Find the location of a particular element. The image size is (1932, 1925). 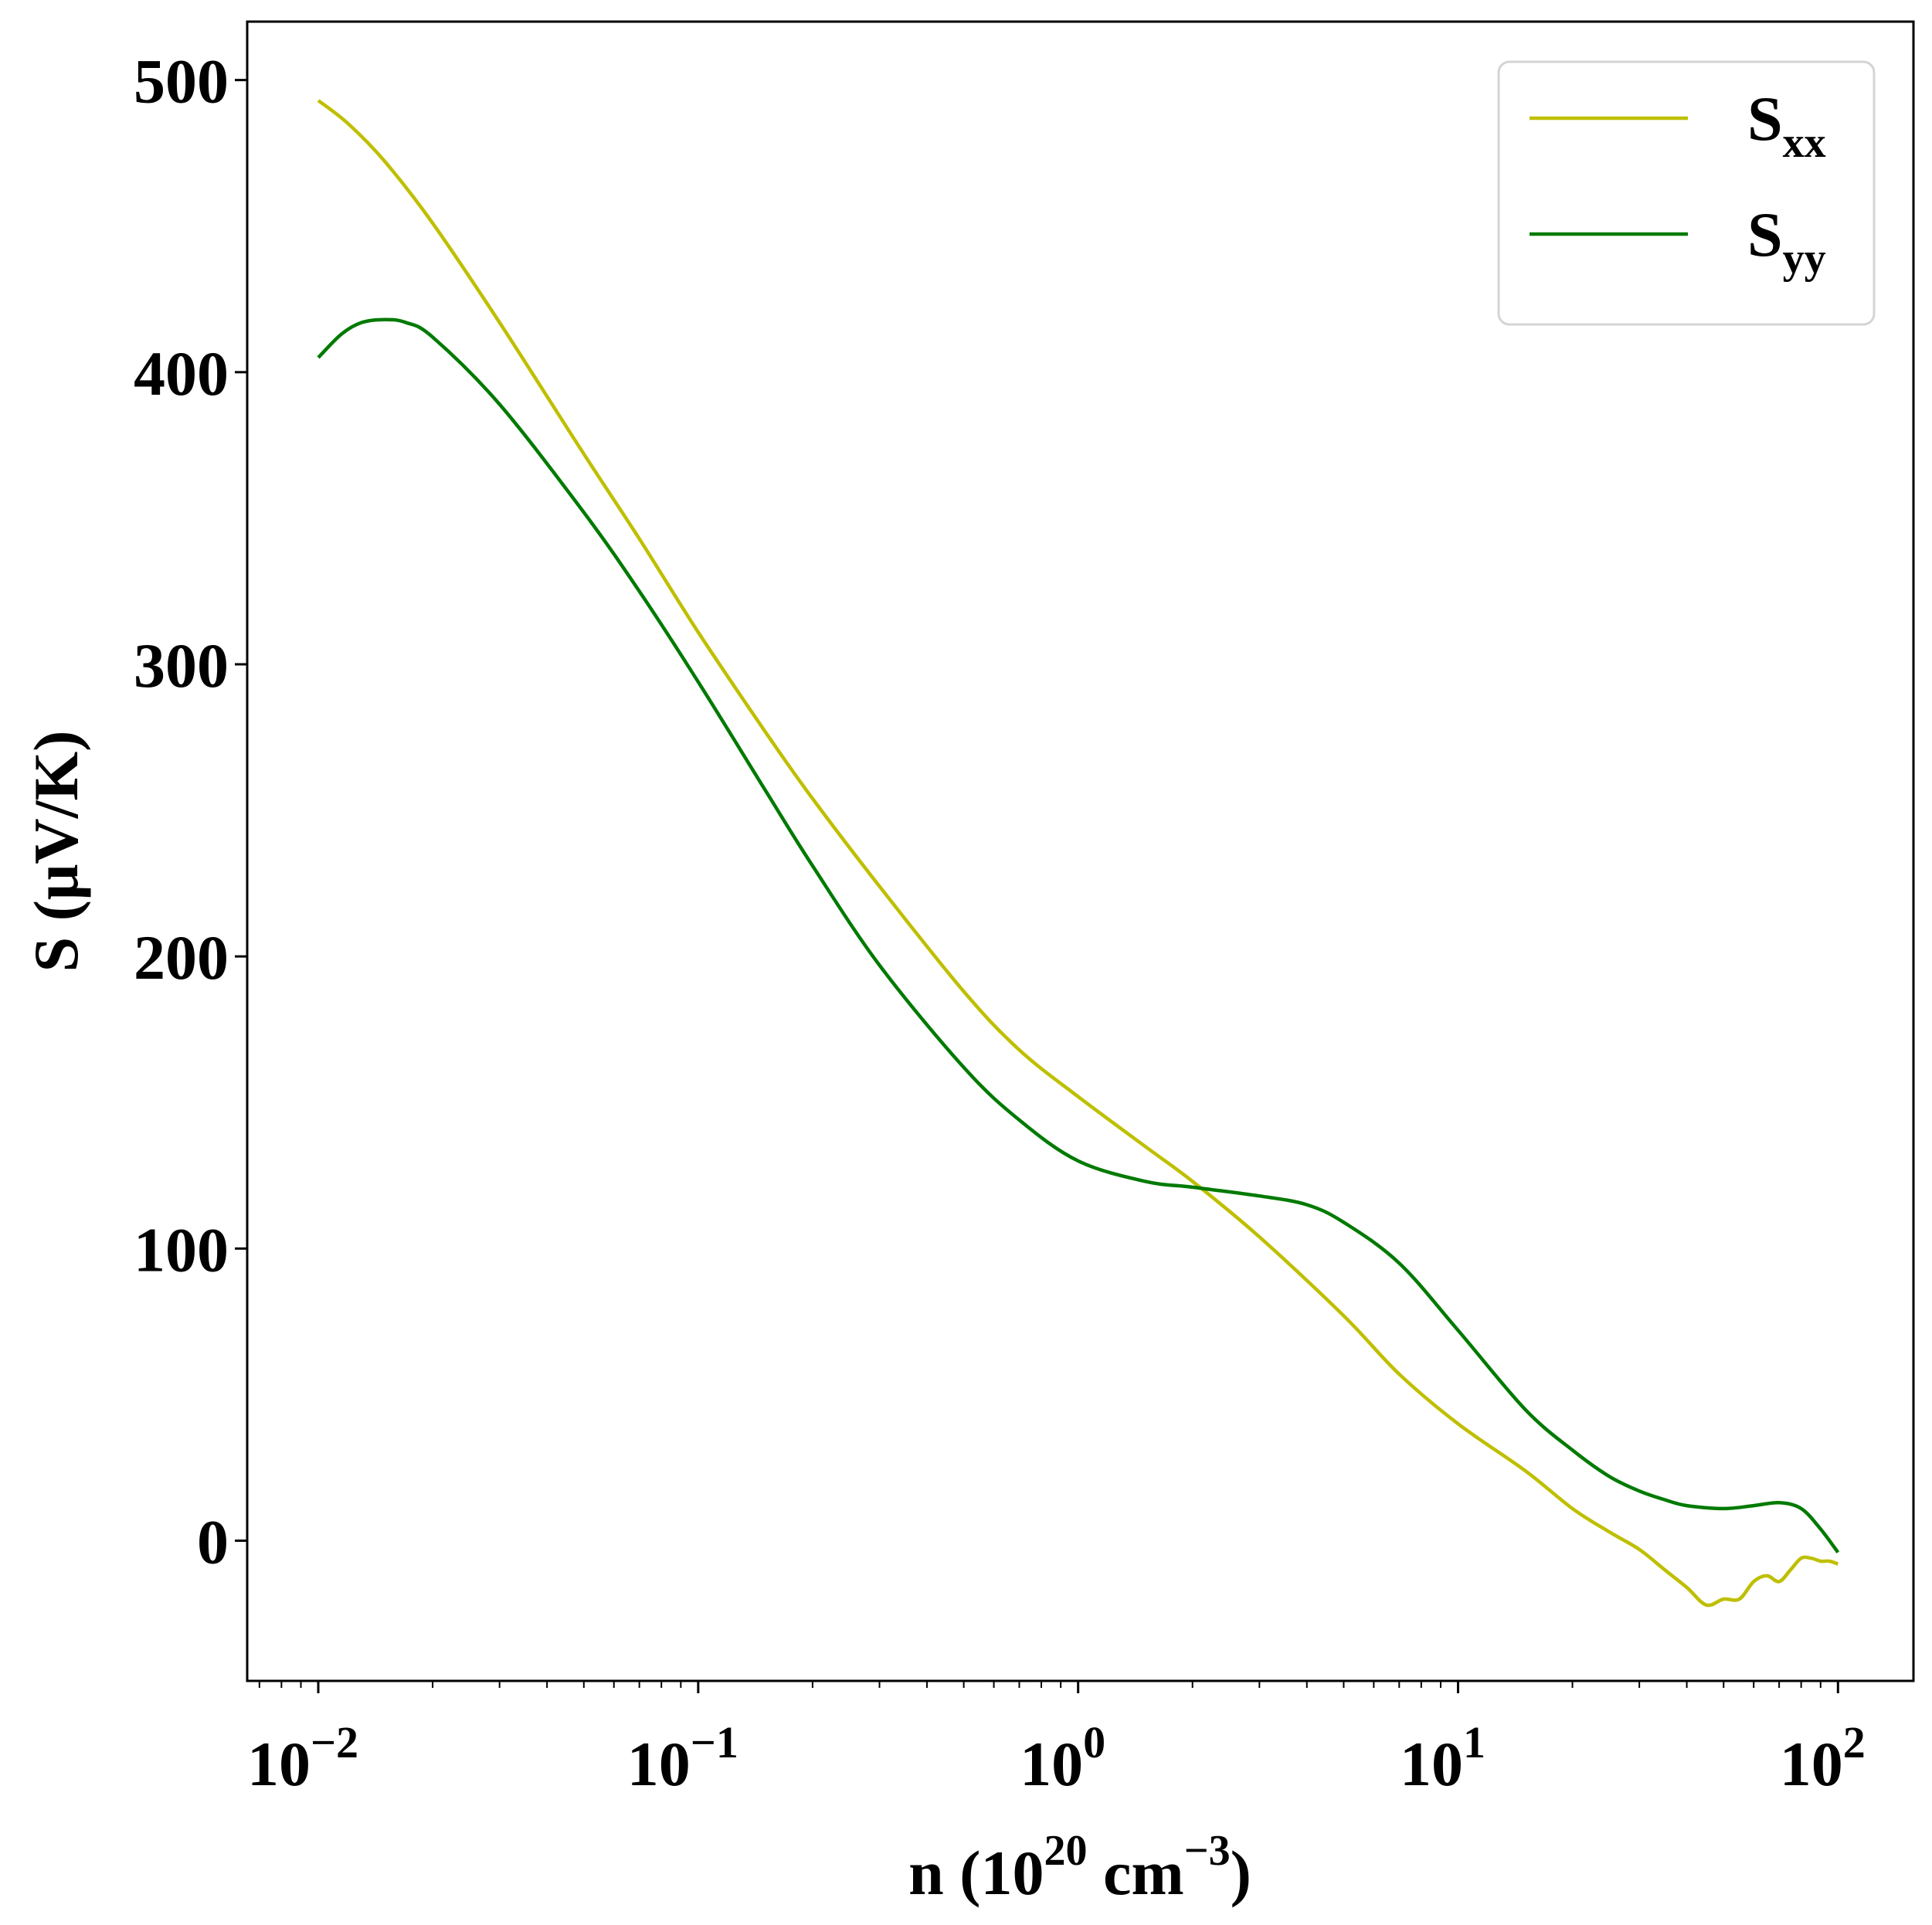

x-tick-label: 10² is located at coordinates (1823, 1758).